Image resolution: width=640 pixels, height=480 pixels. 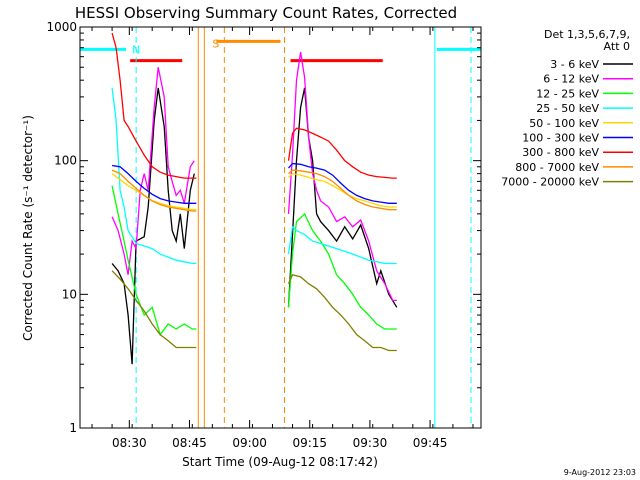 What do you see at coordinates (550, 182) in the screenshot?
I see `legend-entry-label: 7000 - 20000 keV` at bounding box center [550, 182].